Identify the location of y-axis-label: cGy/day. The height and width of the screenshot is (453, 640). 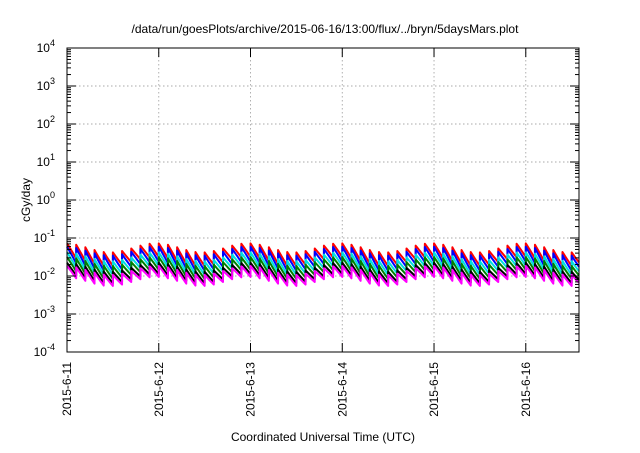
(26, 200).